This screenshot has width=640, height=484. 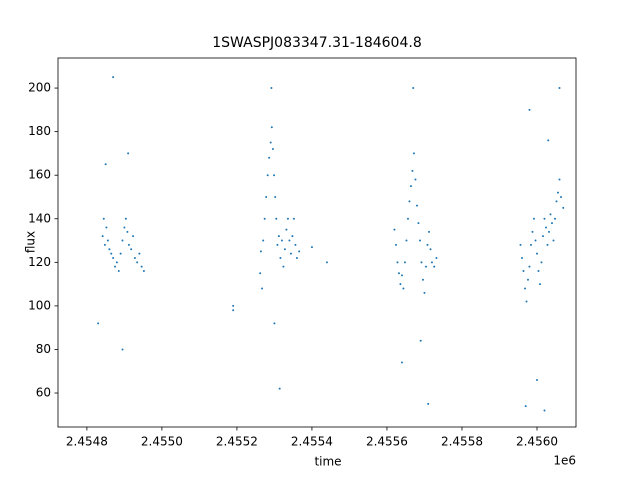 I want to click on x-tick-label: 2.4560, so click(x=537, y=442).